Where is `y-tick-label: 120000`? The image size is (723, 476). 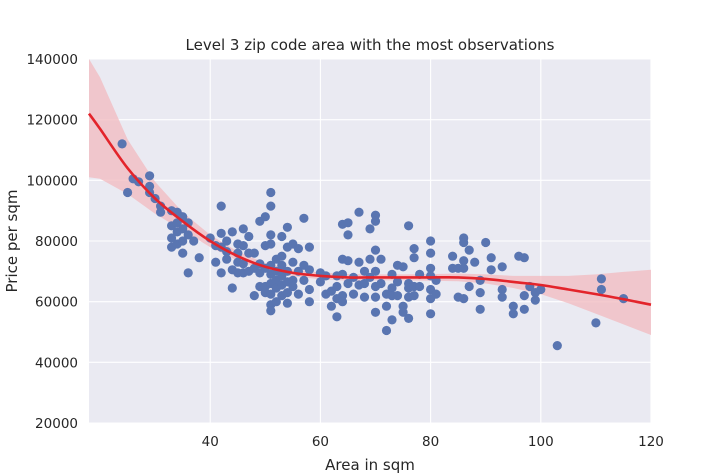 y-tick-label: 120000 is located at coordinates (52, 121).